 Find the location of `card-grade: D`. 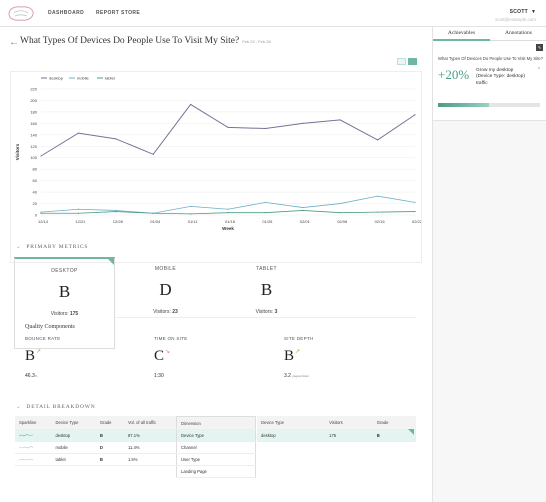

card-grade: D is located at coordinates (165, 289).